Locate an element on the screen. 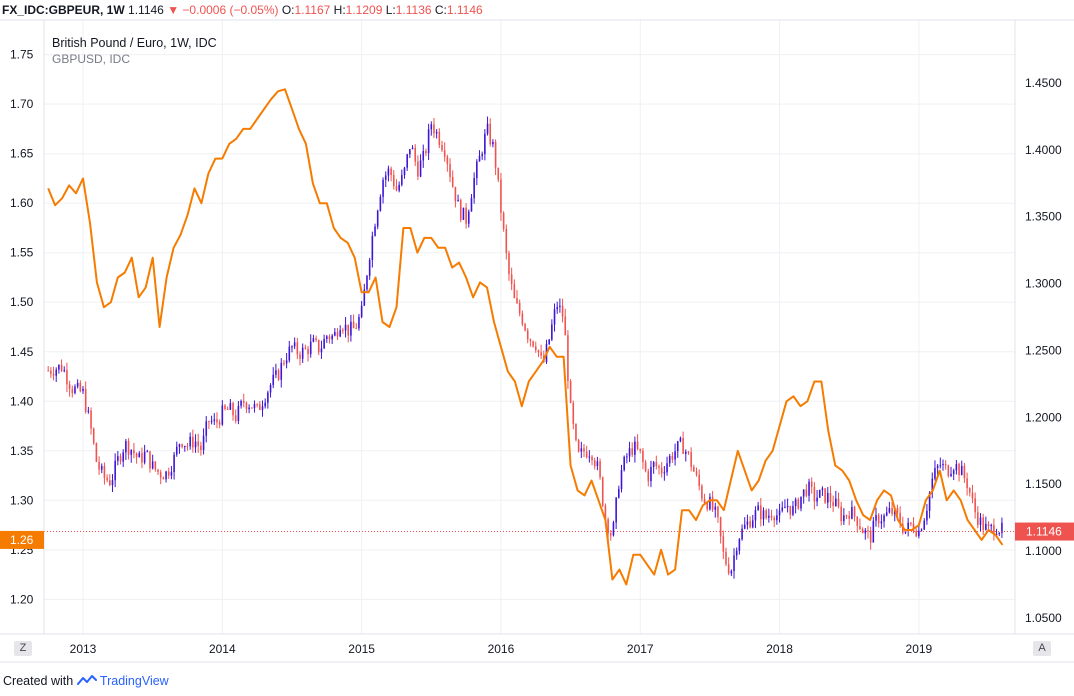  time-tick-label: 2018 is located at coordinates (779, 649).